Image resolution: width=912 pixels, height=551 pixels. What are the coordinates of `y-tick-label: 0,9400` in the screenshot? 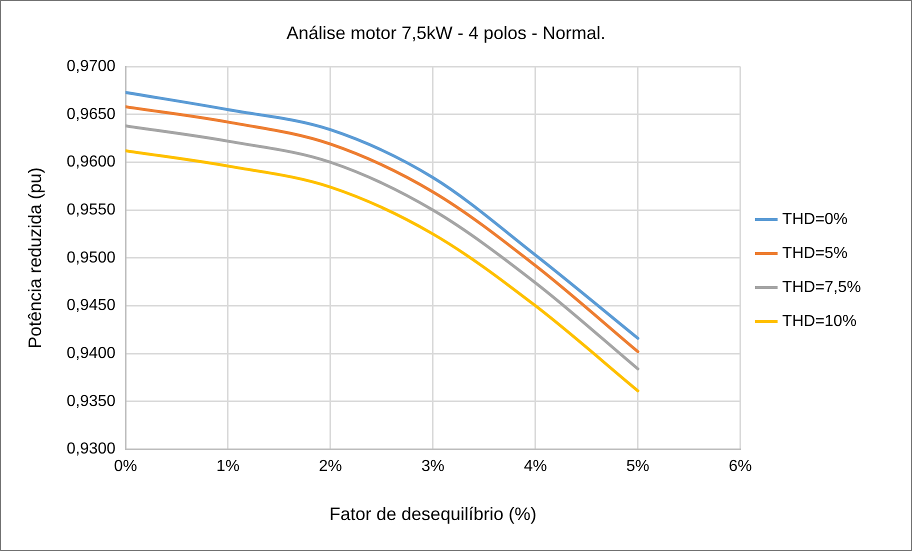 It's located at (91, 353).